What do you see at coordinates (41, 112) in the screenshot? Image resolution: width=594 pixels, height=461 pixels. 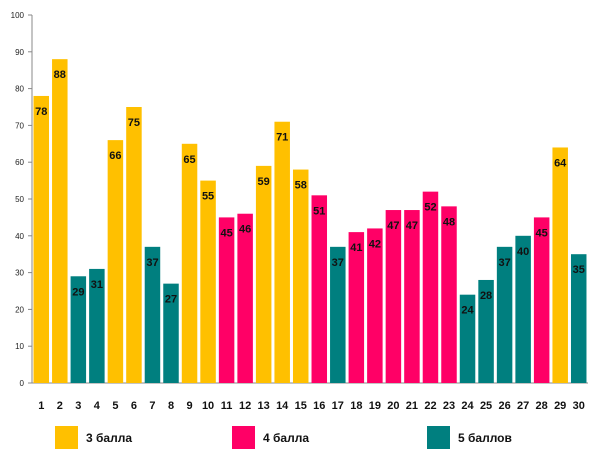 I see `data-label: 78` at bounding box center [41, 112].